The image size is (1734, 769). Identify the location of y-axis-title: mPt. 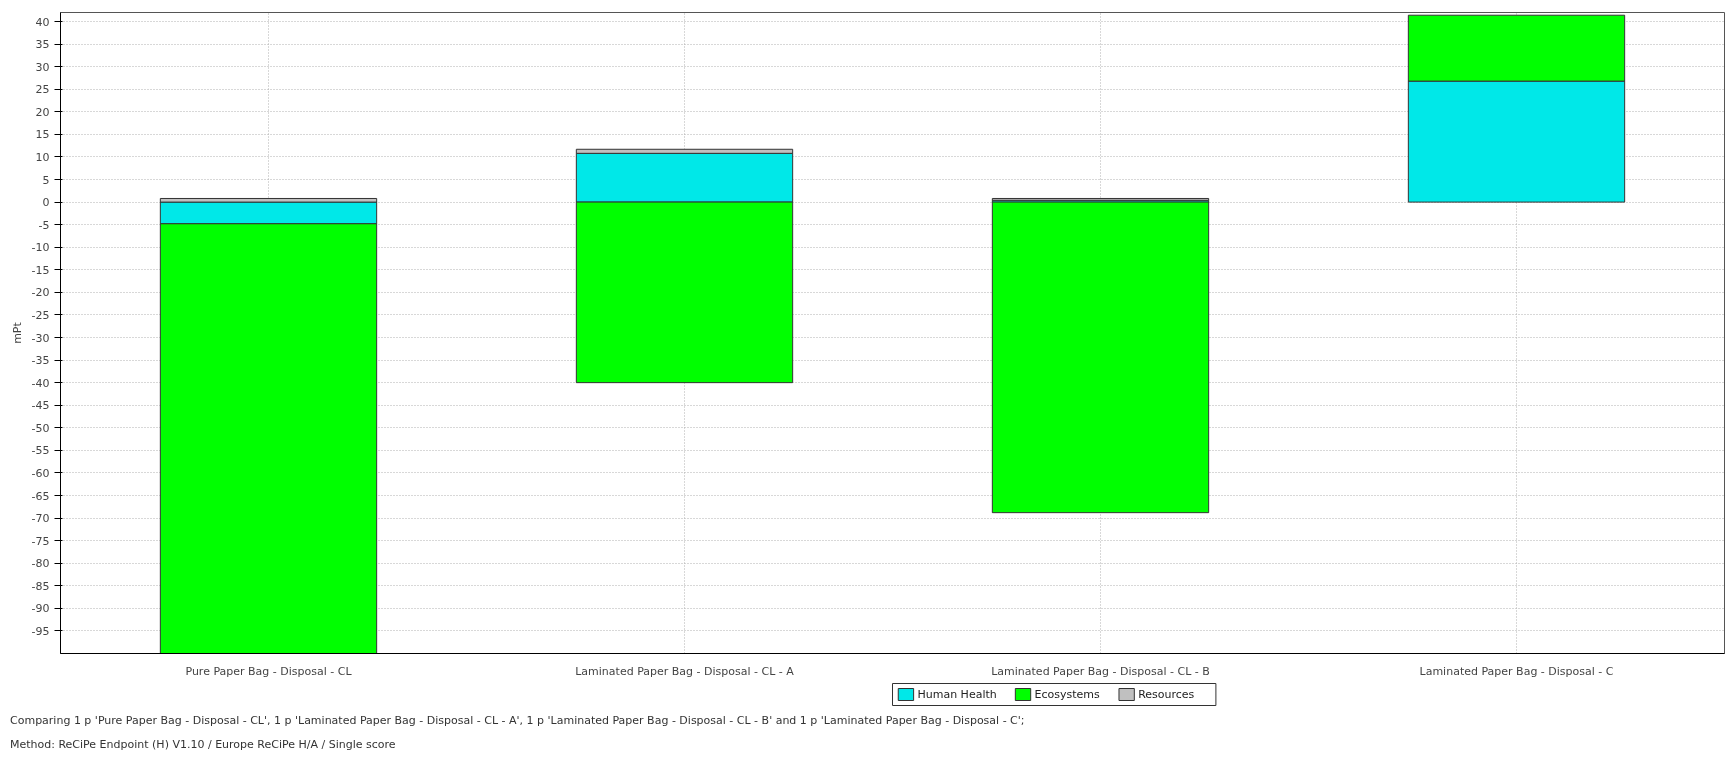
(17, 332).